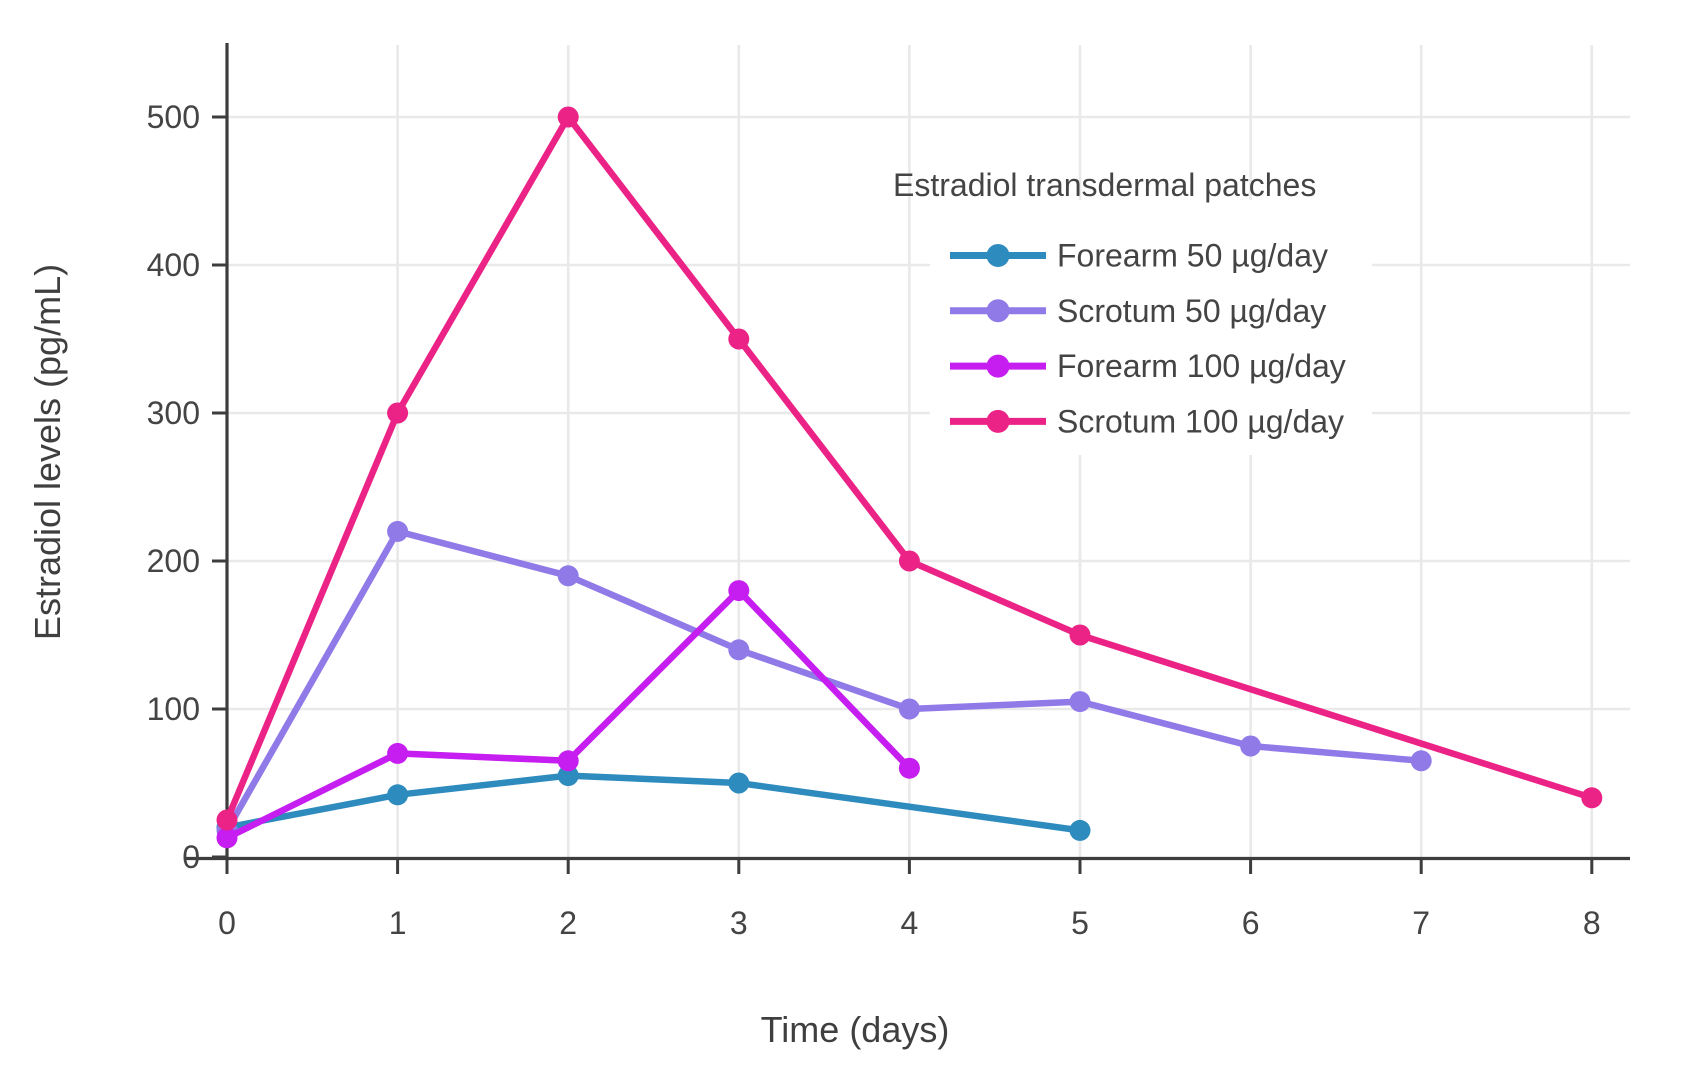 The height and width of the screenshot is (1090, 1681). I want to click on x-tick-label-2: 2, so click(568, 923).